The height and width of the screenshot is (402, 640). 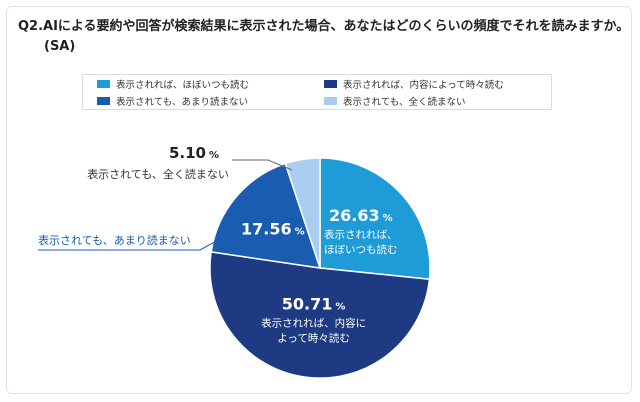 I want to click on legend-label: 表示されれば、内容によって時々読む, so click(x=423, y=86).